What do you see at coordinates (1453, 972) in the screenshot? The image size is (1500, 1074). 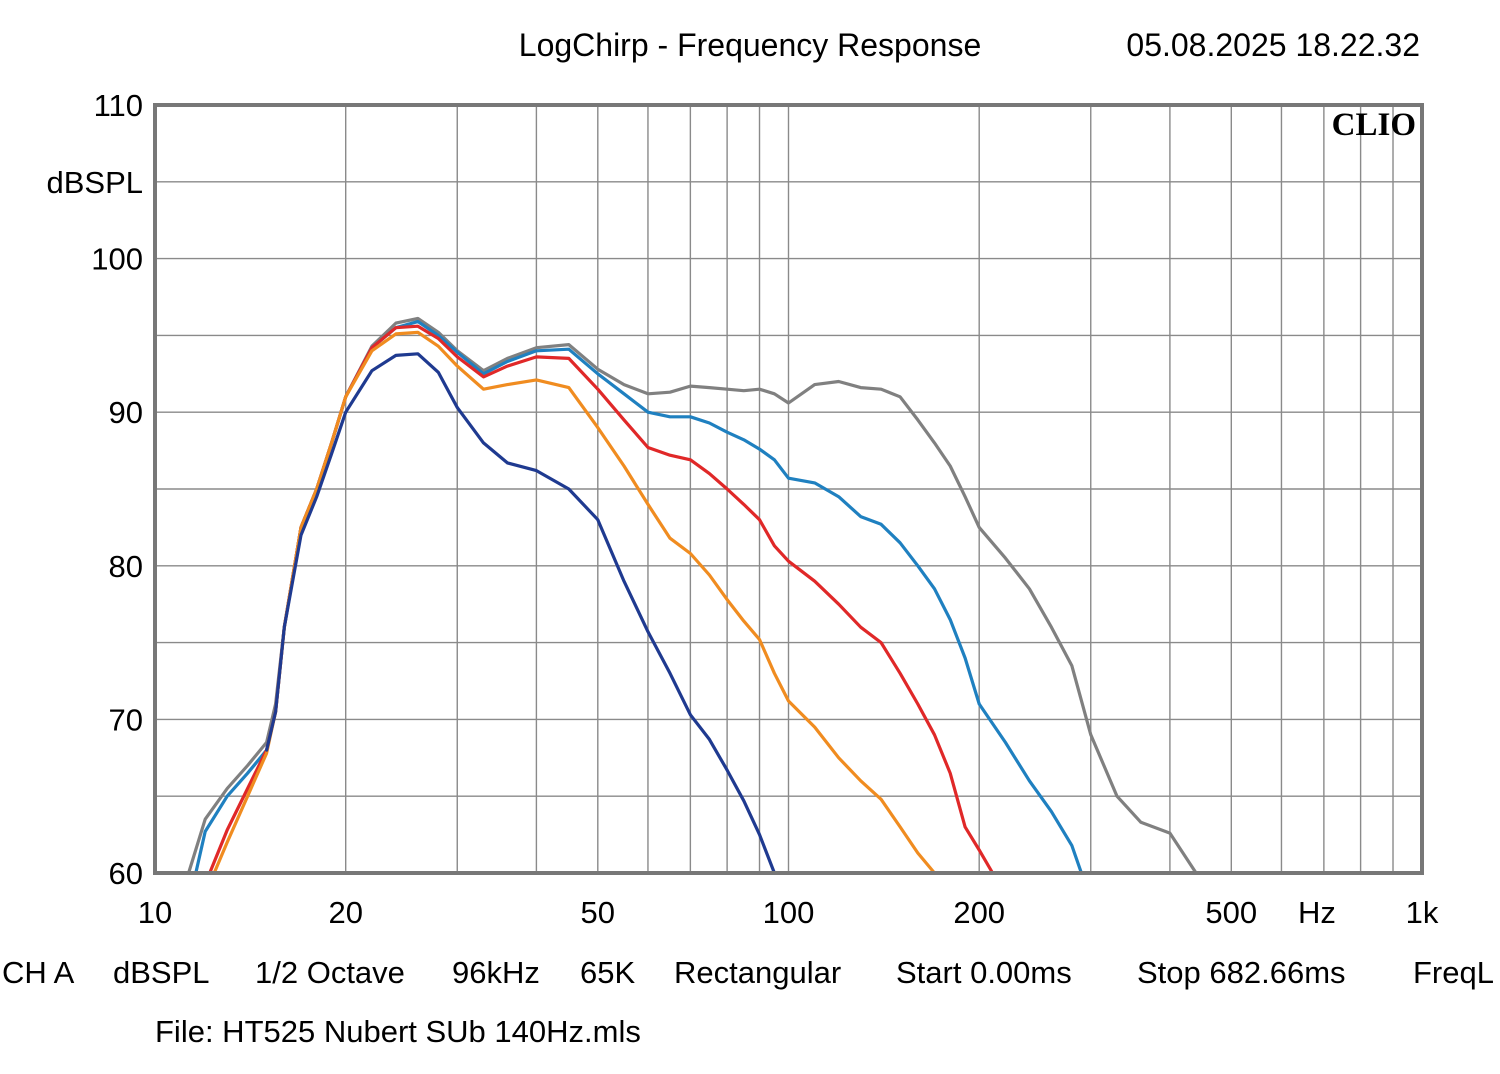 I see `footer-freq: FreqL` at bounding box center [1453, 972].